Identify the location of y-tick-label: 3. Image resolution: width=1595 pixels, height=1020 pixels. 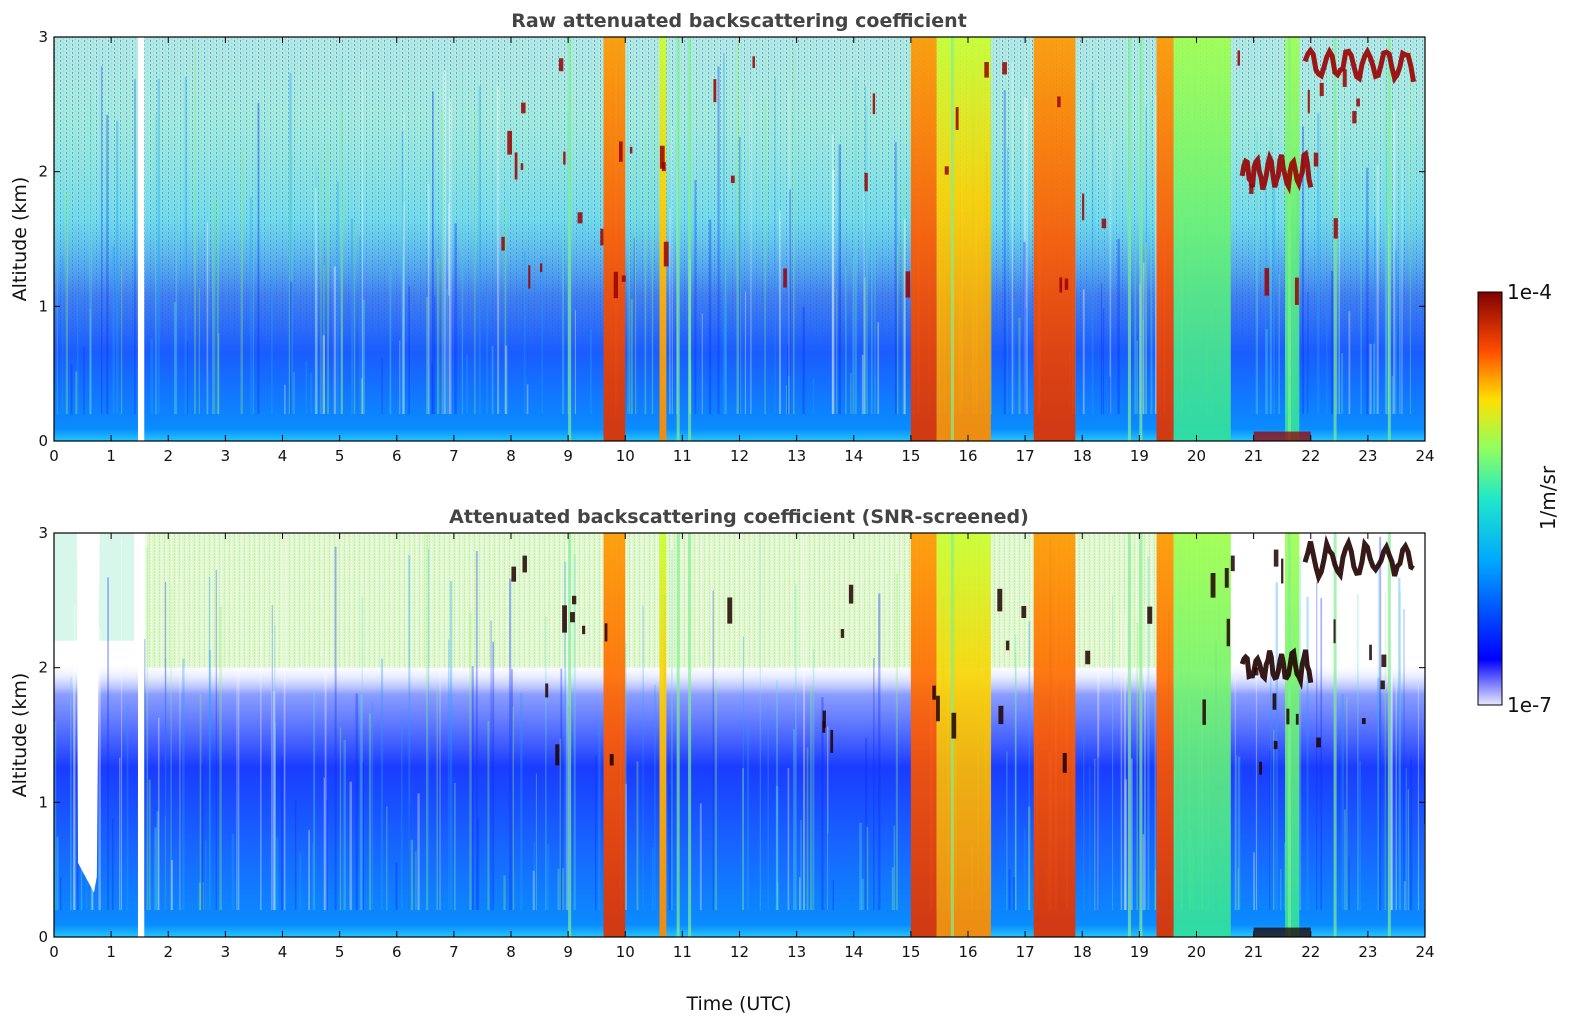
(43, 37).